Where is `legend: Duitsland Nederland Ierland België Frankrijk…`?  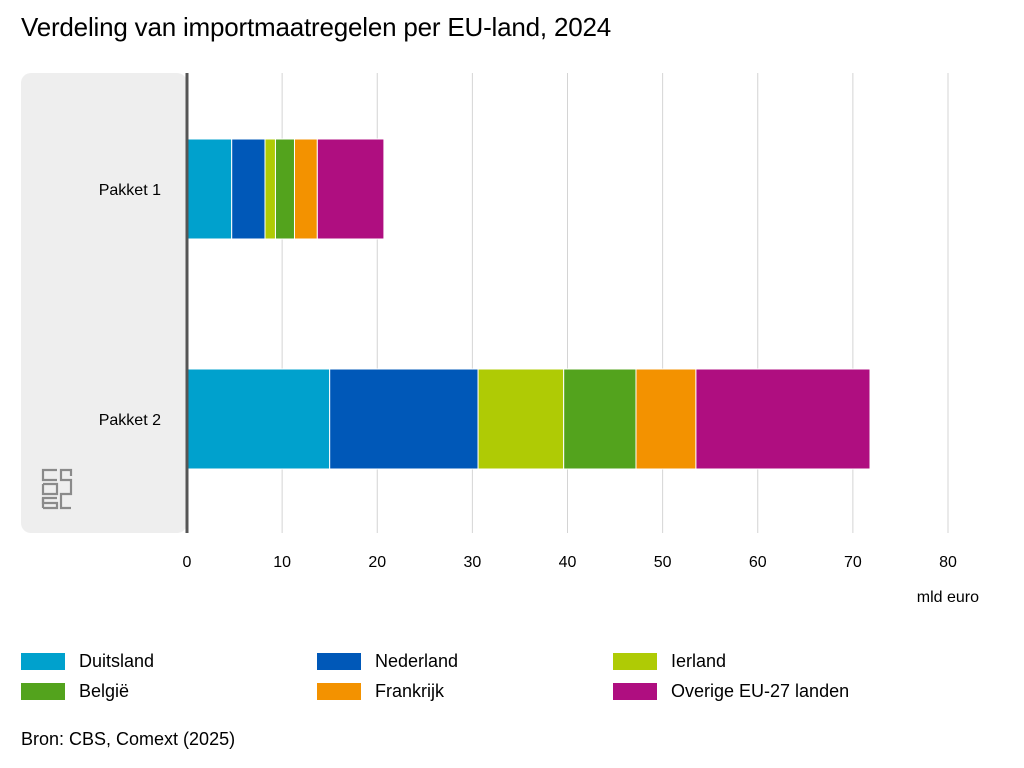
legend: Duitsland Nederland Ierland België Frankrijk… is located at coordinates (511, 681).